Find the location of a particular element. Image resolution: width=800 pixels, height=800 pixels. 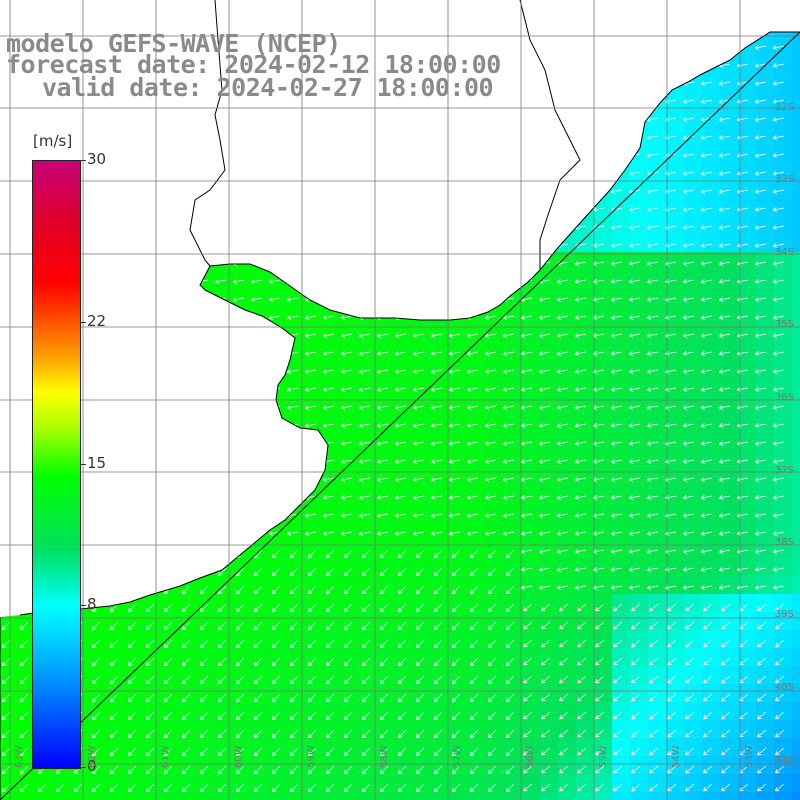

latitude-label: 38S is located at coordinates (784, 542).